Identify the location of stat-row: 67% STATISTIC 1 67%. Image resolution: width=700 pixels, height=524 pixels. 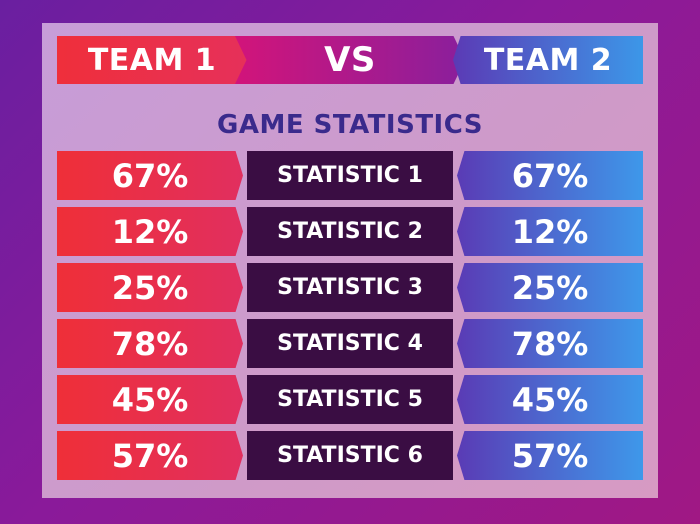
(350, 175).